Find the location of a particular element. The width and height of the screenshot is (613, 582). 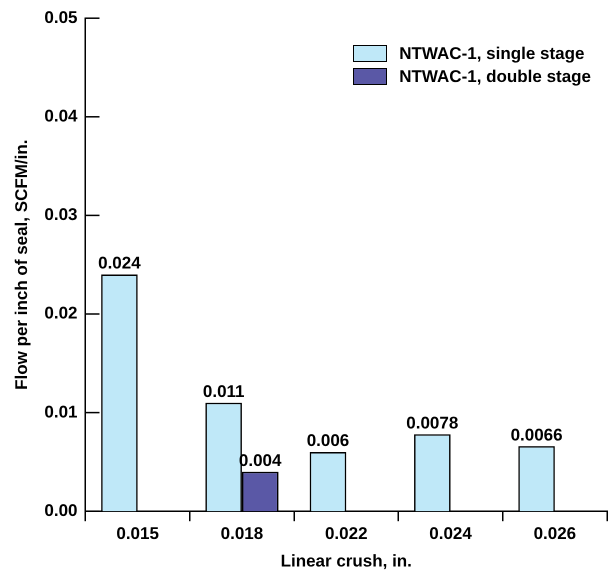

y-tick-label: 0.04 is located at coordinates (61, 116).